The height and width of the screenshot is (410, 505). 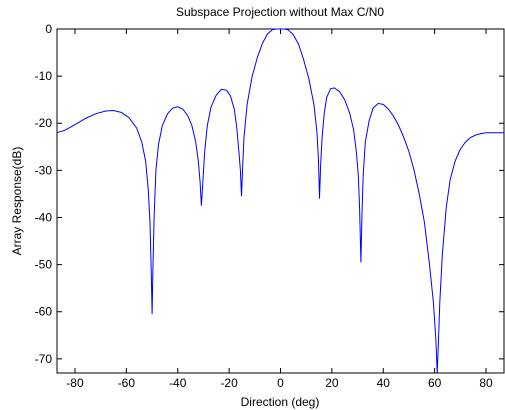 What do you see at coordinates (332, 383) in the screenshot?
I see `x-tick-label: 20` at bounding box center [332, 383].